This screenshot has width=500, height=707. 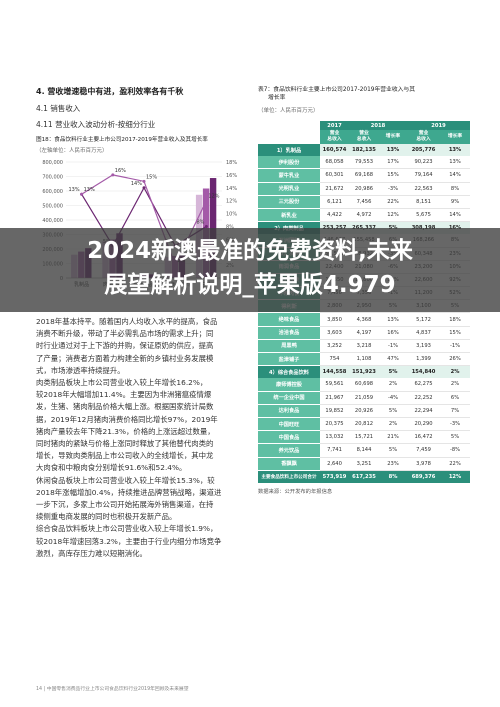 I want to click on table-cell: 60,301, so click(x=334, y=175).